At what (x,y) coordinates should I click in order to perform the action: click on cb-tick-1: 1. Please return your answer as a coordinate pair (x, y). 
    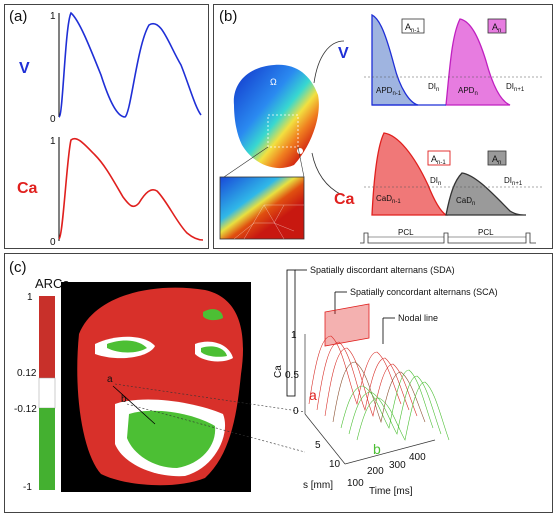
    Looking at the image, I should click on (30, 297).